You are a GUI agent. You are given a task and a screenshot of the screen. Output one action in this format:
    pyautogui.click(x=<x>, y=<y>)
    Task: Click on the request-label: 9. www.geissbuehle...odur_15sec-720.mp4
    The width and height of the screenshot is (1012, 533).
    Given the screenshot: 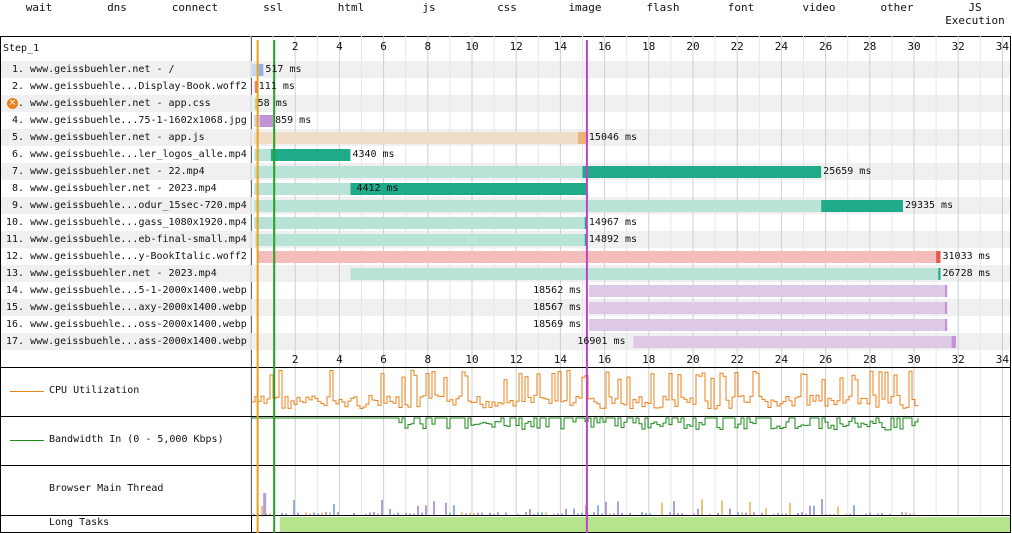 What is the action you would take?
    pyautogui.click(x=129, y=205)
    